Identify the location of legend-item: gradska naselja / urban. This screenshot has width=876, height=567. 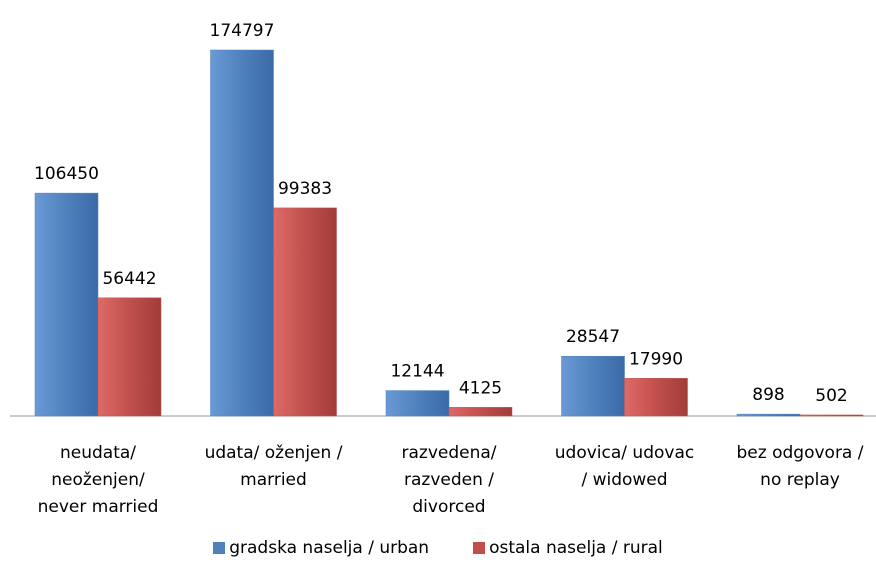
(321, 548).